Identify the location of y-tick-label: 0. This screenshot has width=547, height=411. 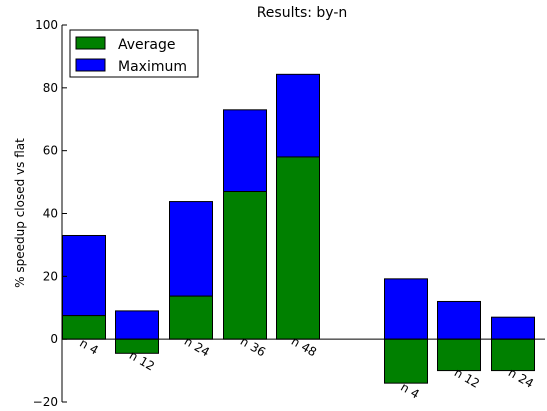
(54, 339).